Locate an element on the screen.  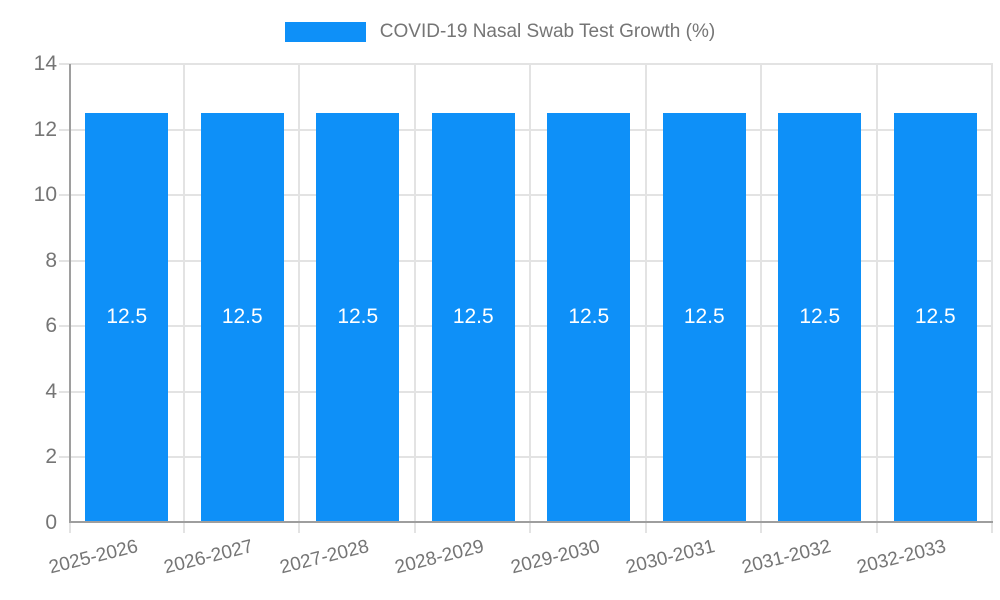
y-tick-label: 10 is located at coordinates (45, 195).